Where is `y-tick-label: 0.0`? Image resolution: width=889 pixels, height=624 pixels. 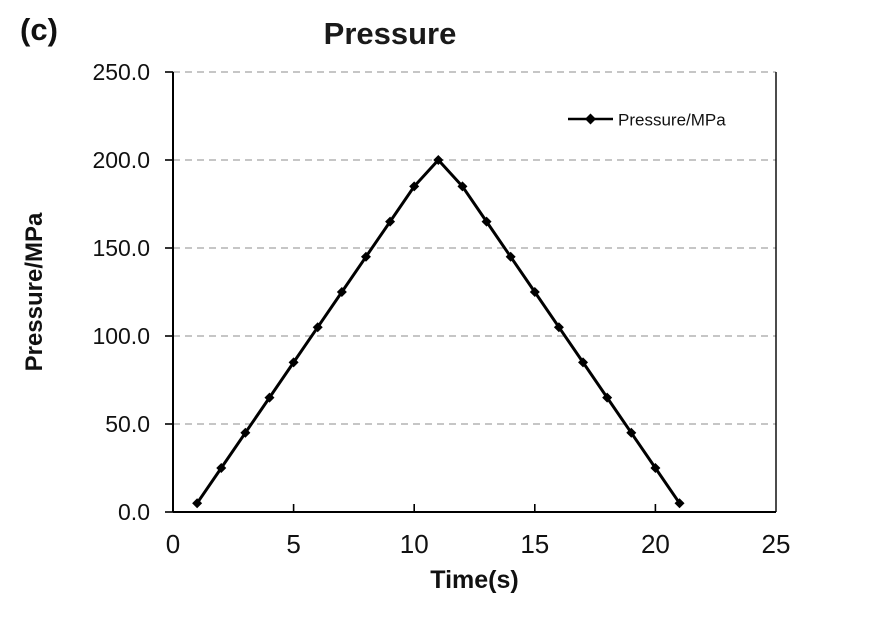 y-tick-label: 0.0 is located at coordinates (134, 512).